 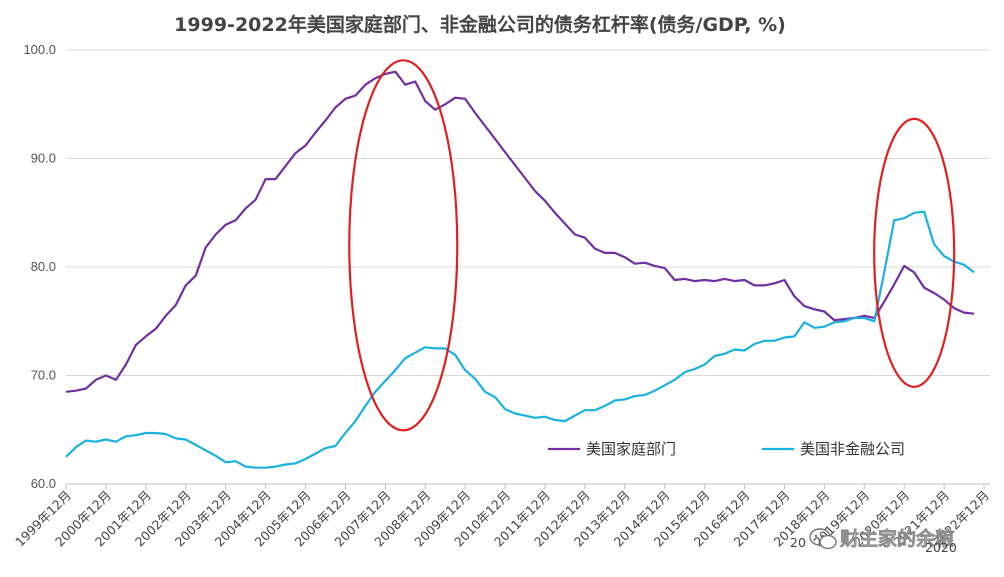 What do you see at coordinates (798, 542) in the screenshot?
I see `watermark-partial-left: 20` at bounding box center [798, 542].